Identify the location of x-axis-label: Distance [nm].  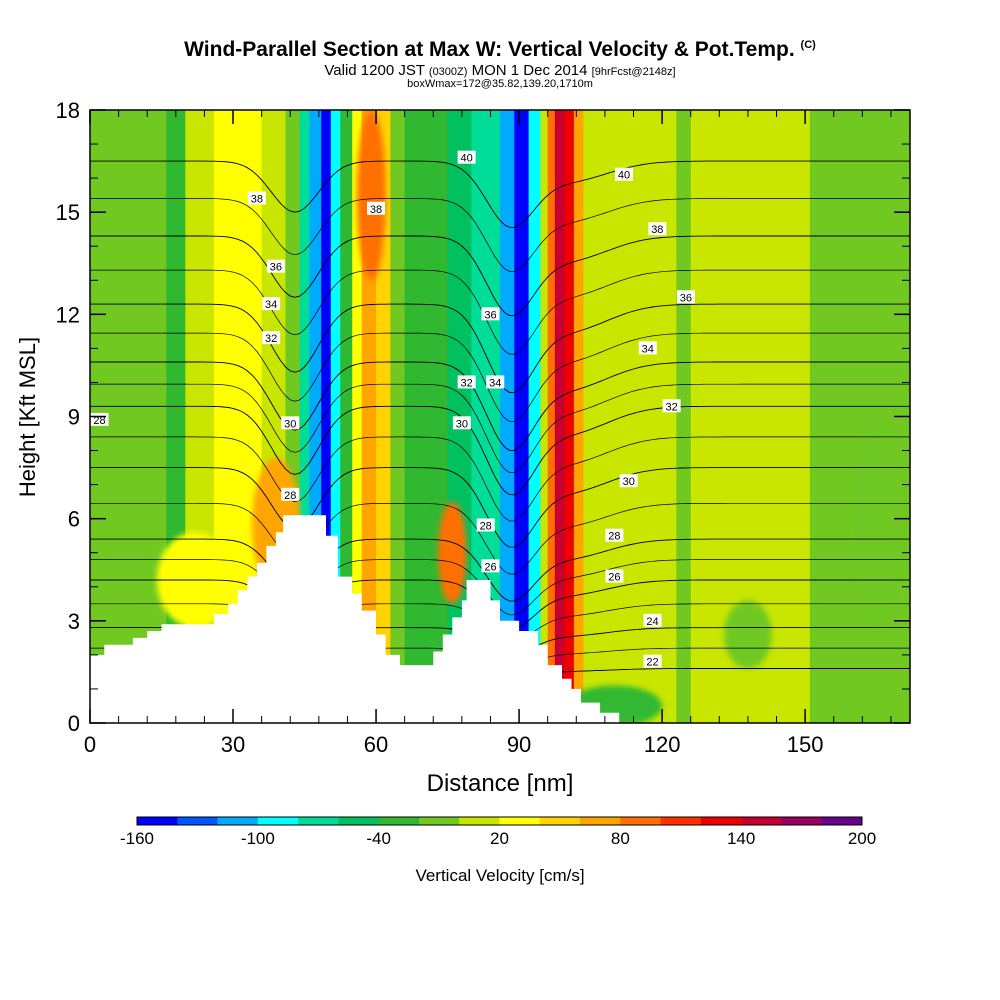
(500, 783).